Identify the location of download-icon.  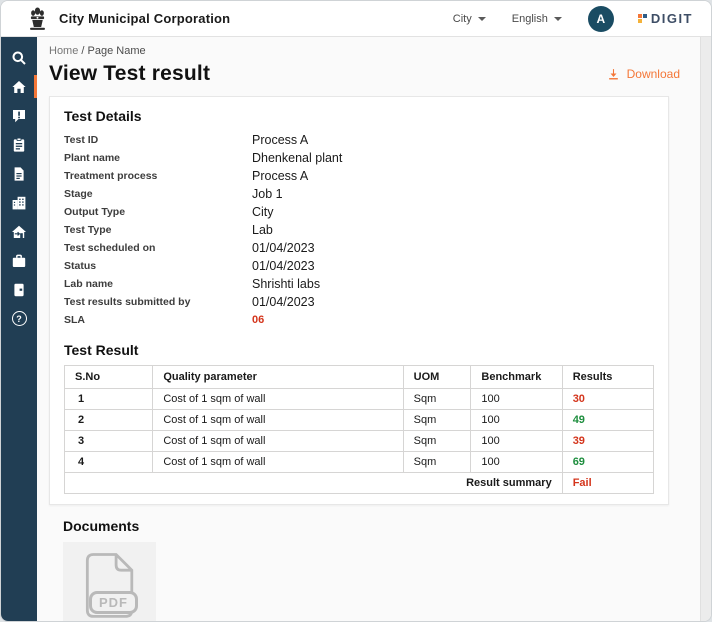
(613, 74).